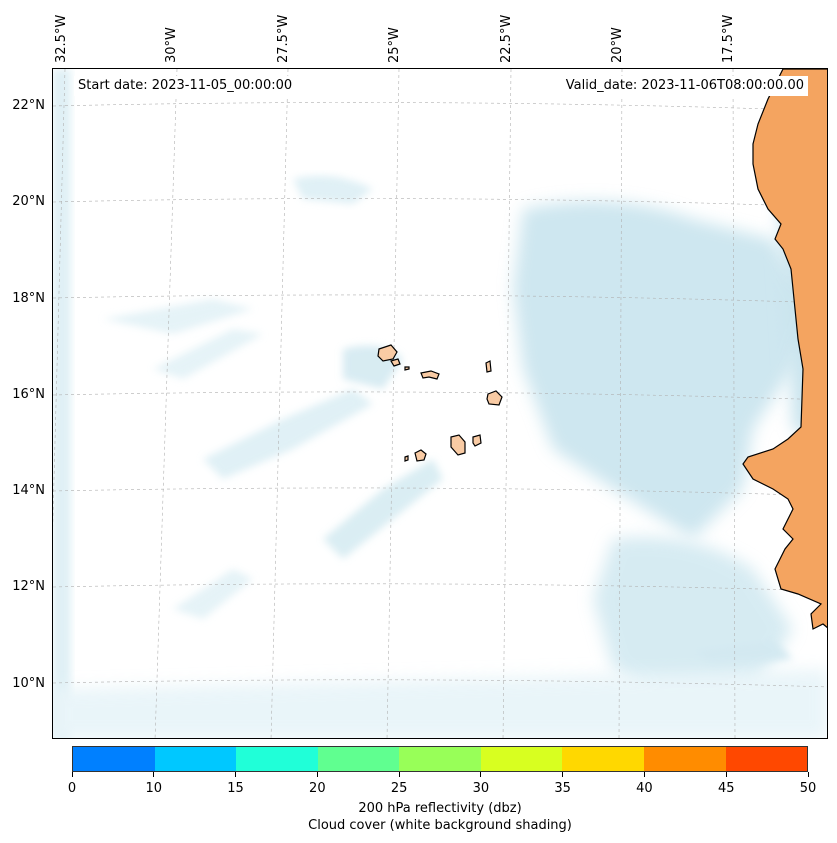  I want to click on africa-coastline, so click(784, 349).